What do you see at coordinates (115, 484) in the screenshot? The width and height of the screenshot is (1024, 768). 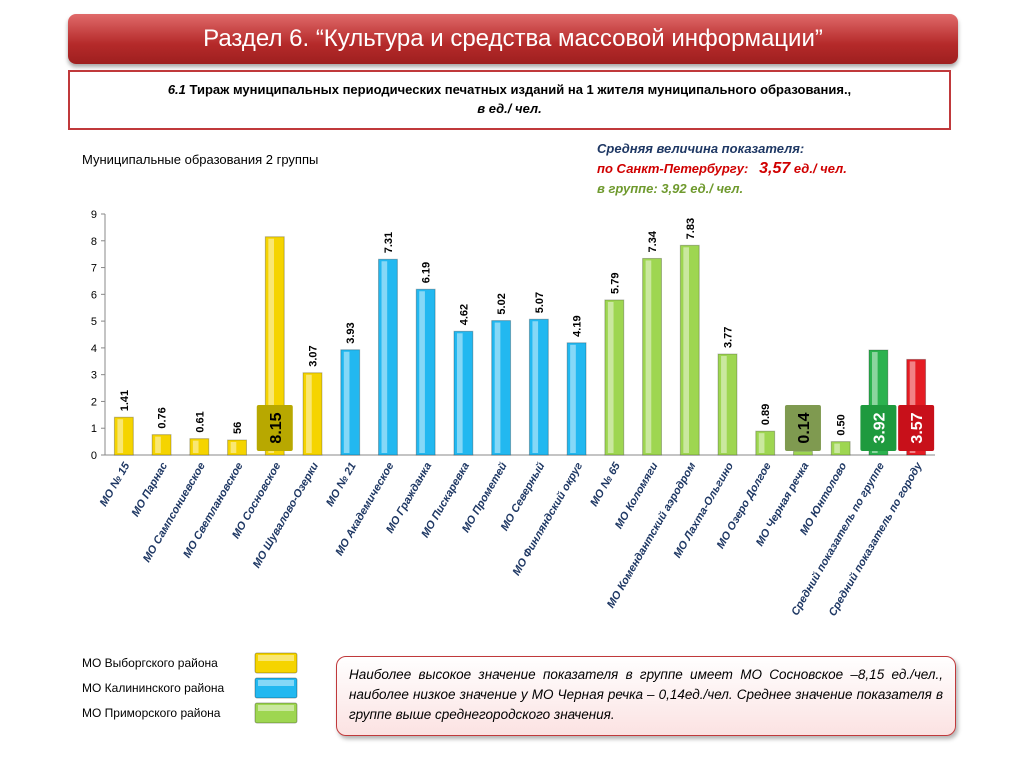 I see `x-tick-label: МО № 15` at bounding box center [115, 484].